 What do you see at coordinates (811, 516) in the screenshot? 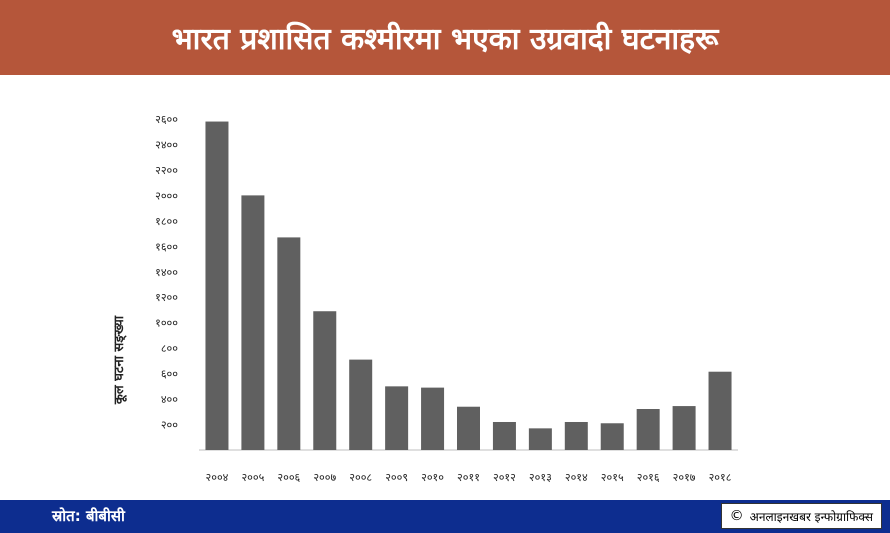
I see `credit-text: अनलाइनखबर इन्फोग्राफिक्स` at bounding box center [811, 516].